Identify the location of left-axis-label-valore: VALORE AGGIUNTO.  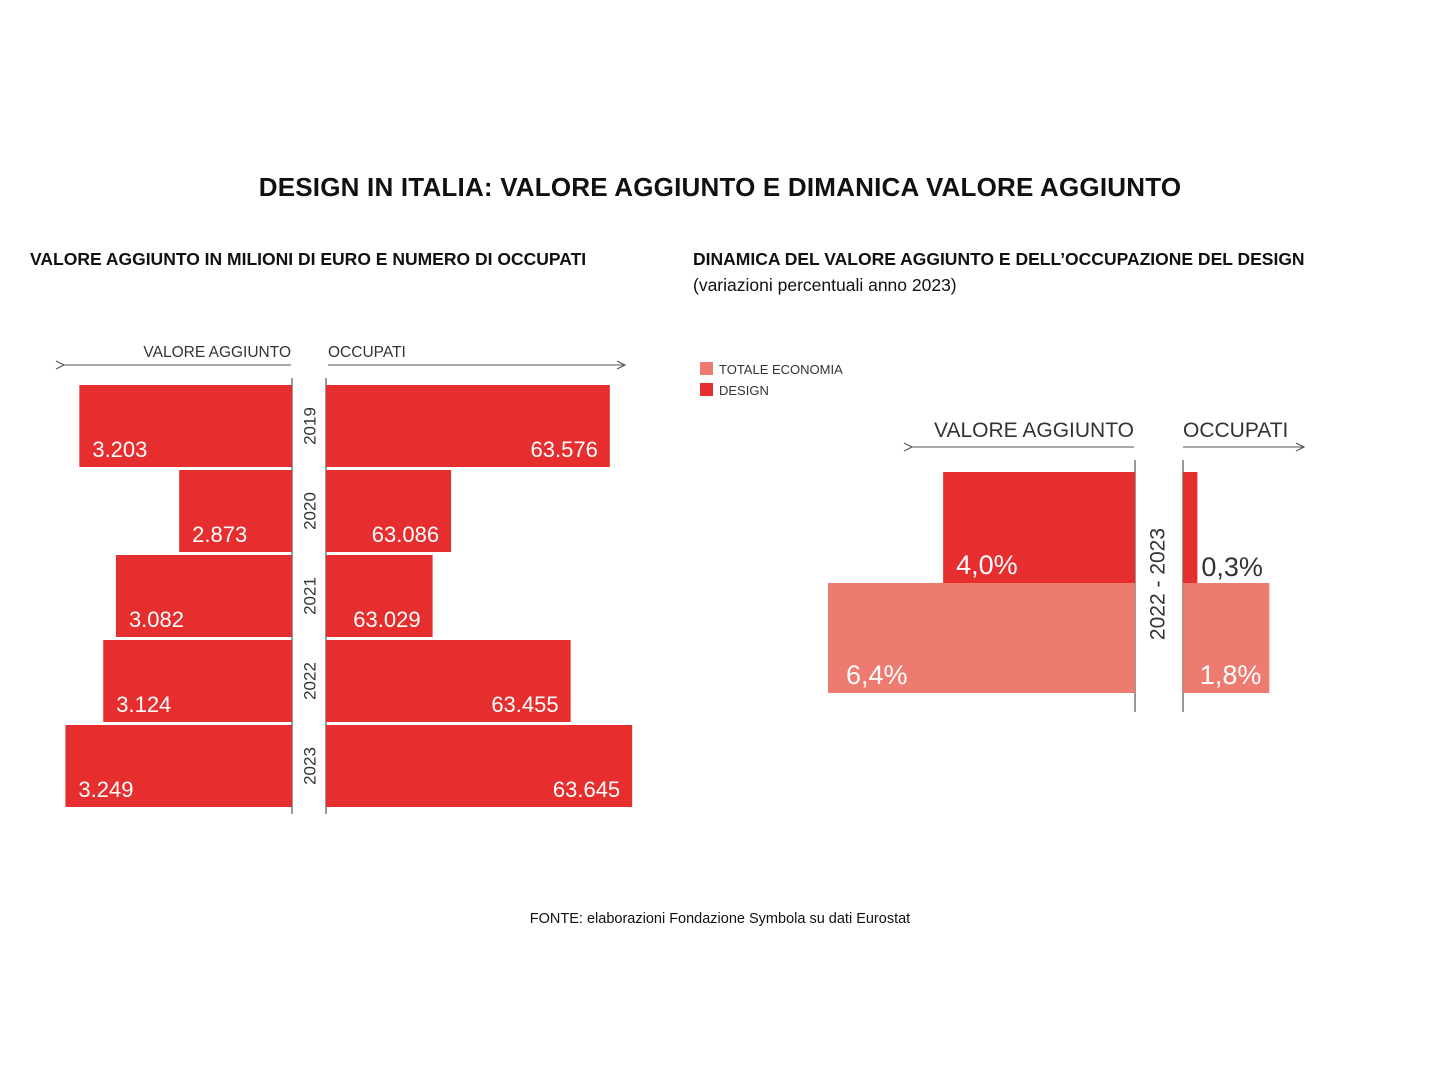
(217, 352).